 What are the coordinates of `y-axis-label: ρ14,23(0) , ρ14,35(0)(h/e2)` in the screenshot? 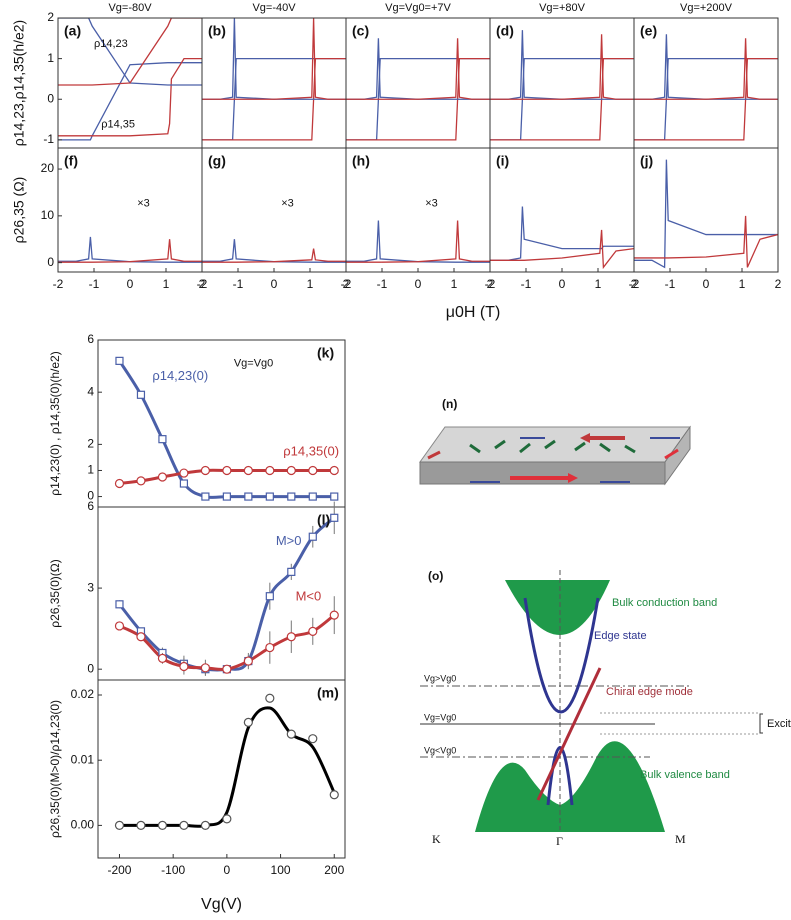 It's located at (55, 423).